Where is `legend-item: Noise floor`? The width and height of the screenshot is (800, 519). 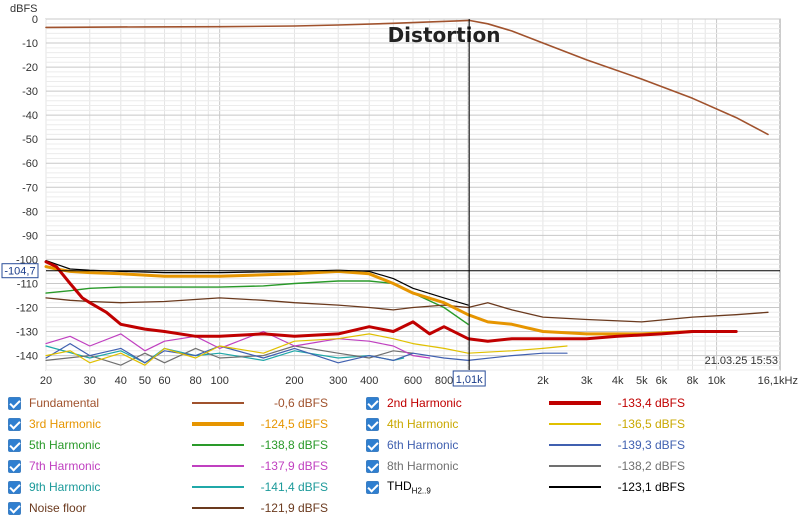 legend-item: Noise floor is located at coordinates (47, 508).